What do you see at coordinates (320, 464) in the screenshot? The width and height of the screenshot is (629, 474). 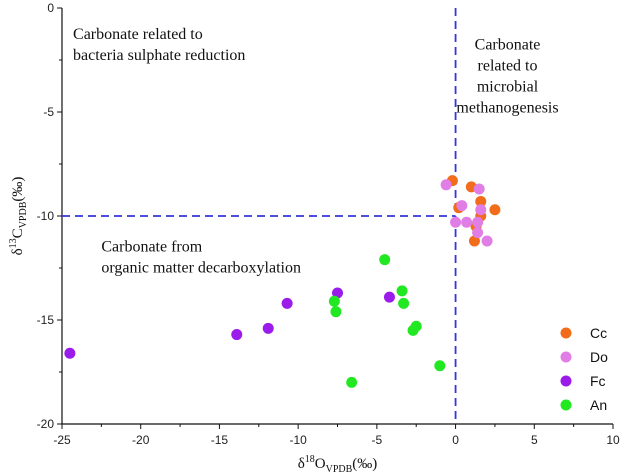 I see `axis-title-element: O` at bounding box center [320, 464].